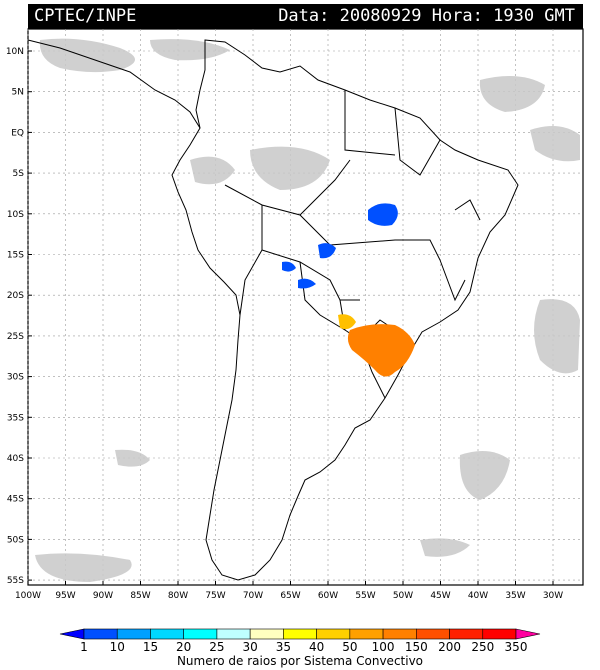 This screenshot has width=600, height=670. I want to click on colorbar-label: 100, so click(383, 647).